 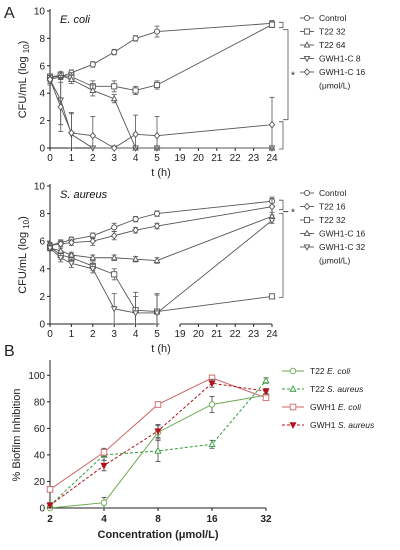 I want to click on organism-label: E. coli, so click(x=75, y=20).